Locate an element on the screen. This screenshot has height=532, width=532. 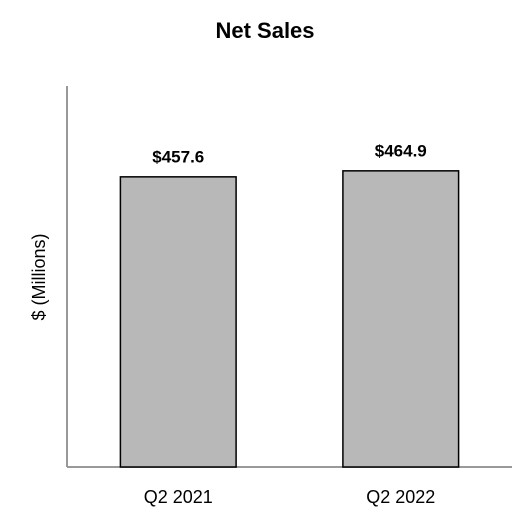
x-tick-label: Q2 2021 is located at coordinates (178, 497).